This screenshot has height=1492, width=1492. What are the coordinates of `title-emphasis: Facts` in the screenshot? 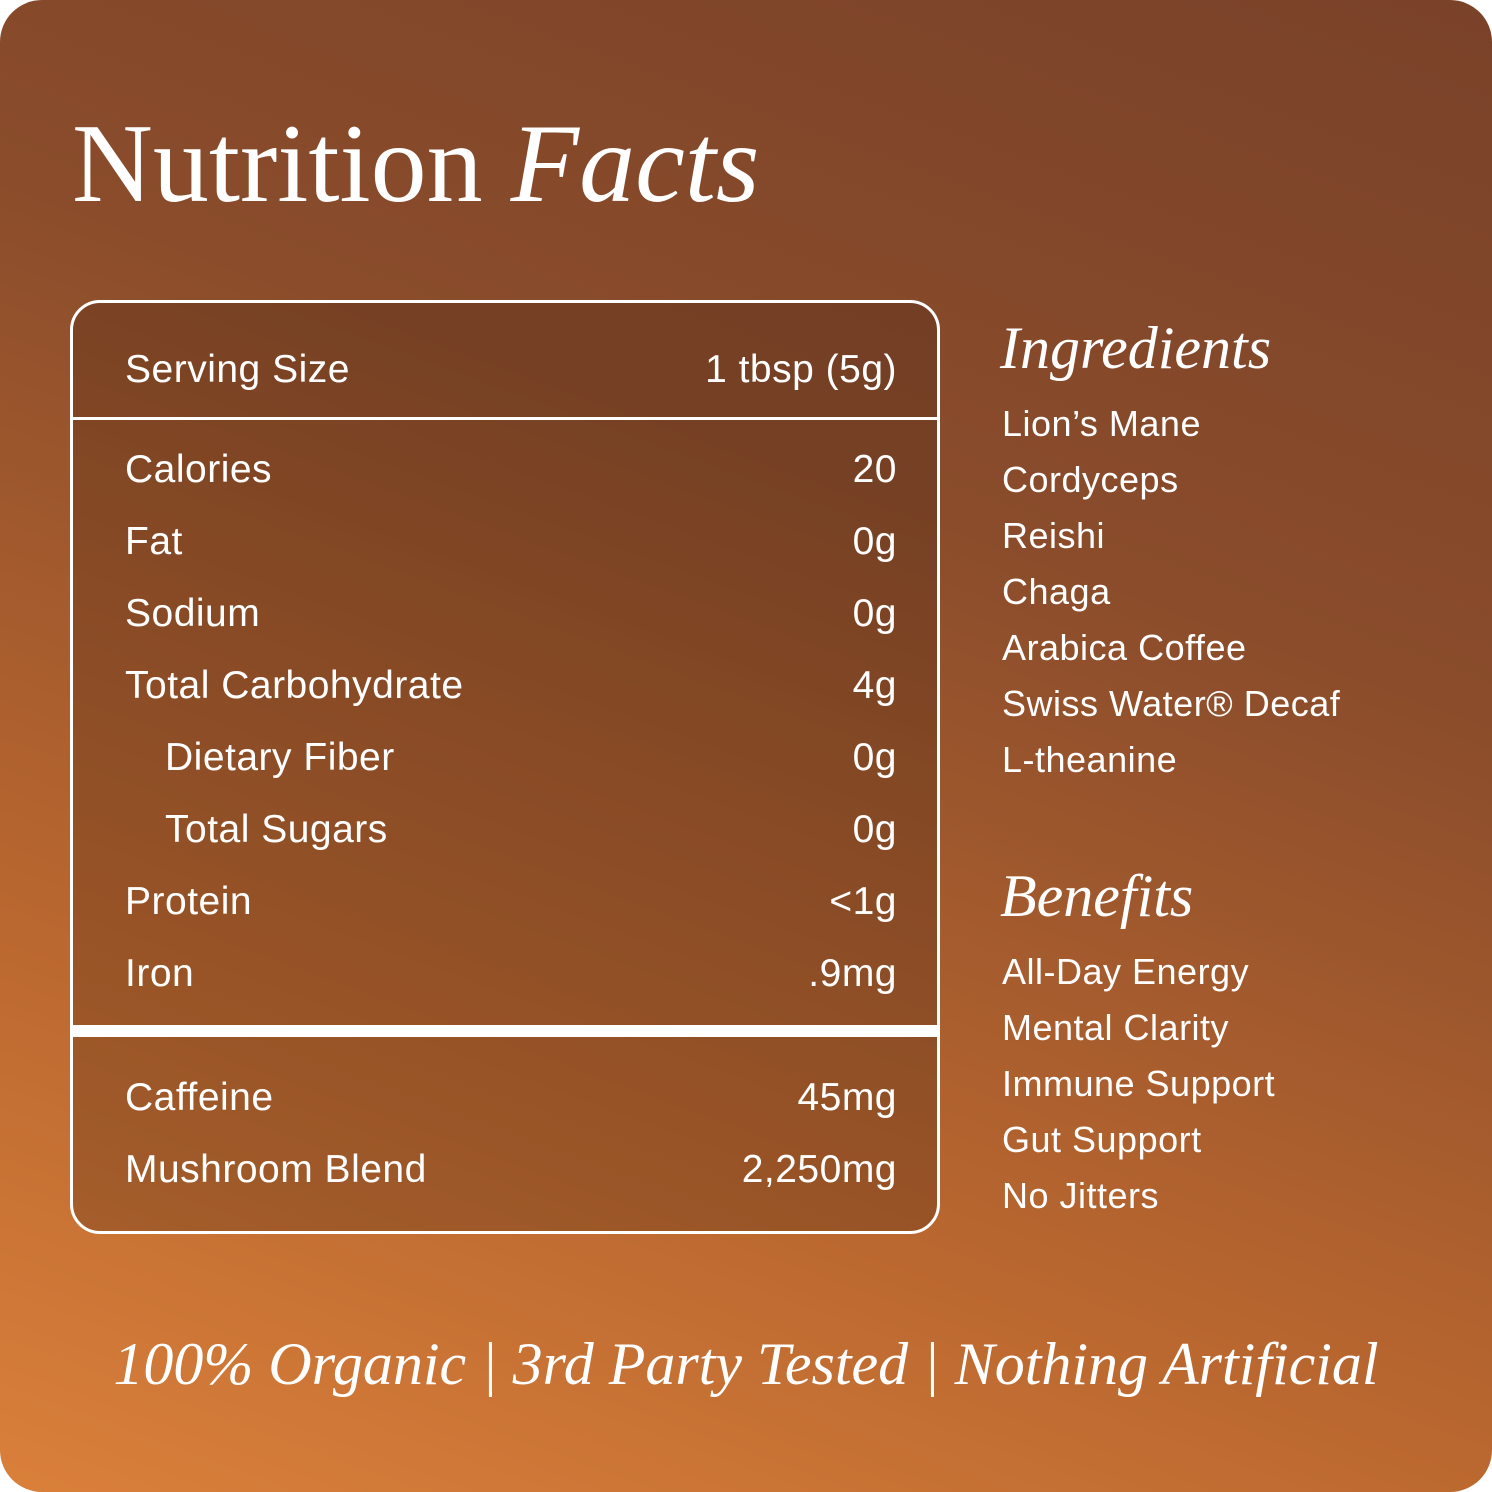 It's located at (635, 164).